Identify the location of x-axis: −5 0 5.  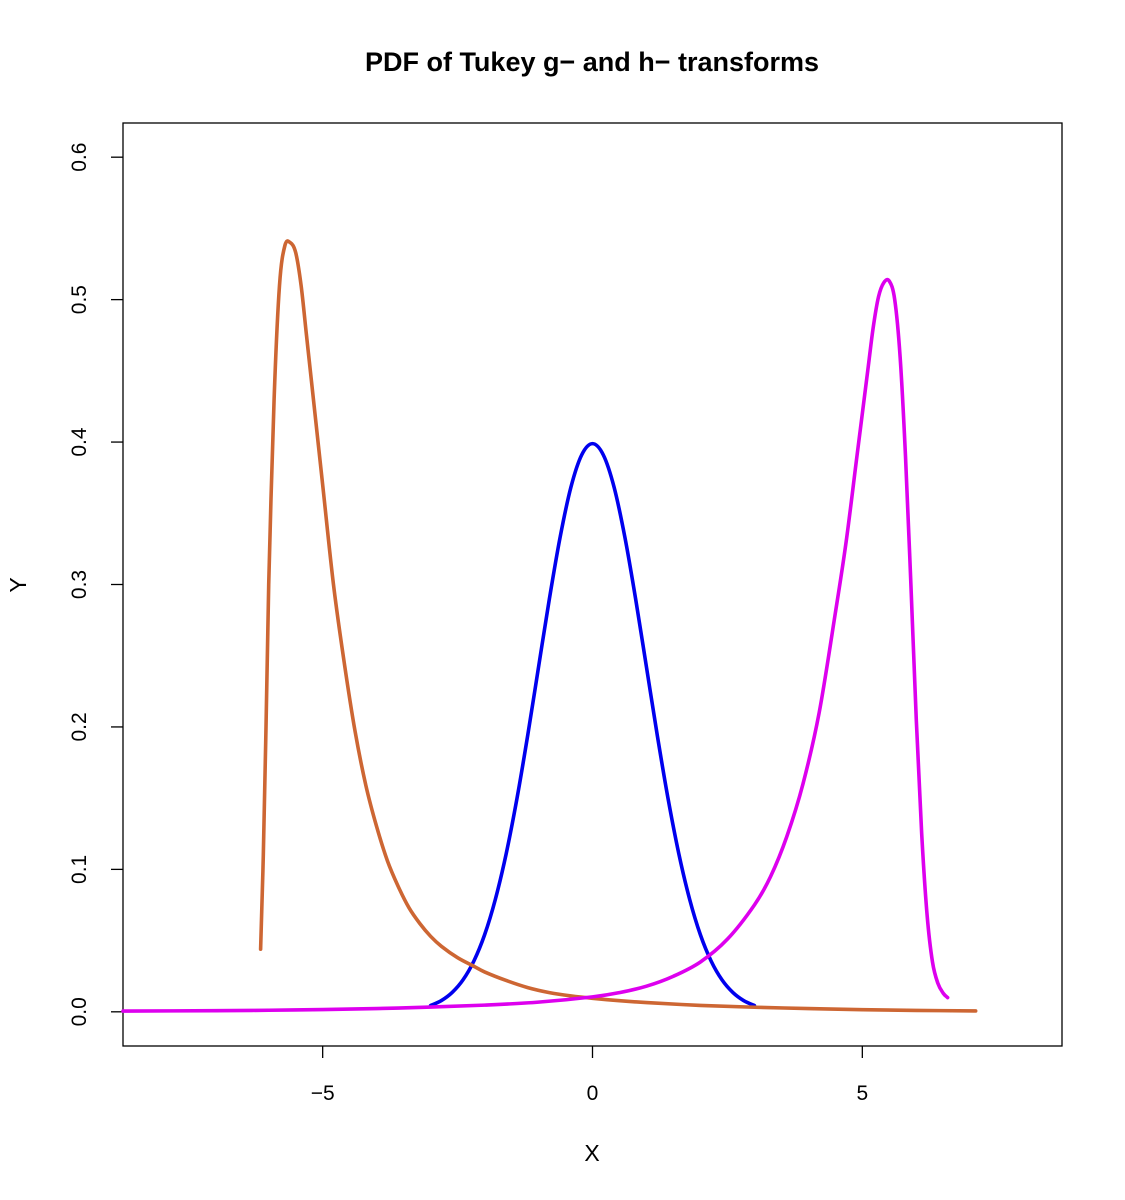
(589, 1075).